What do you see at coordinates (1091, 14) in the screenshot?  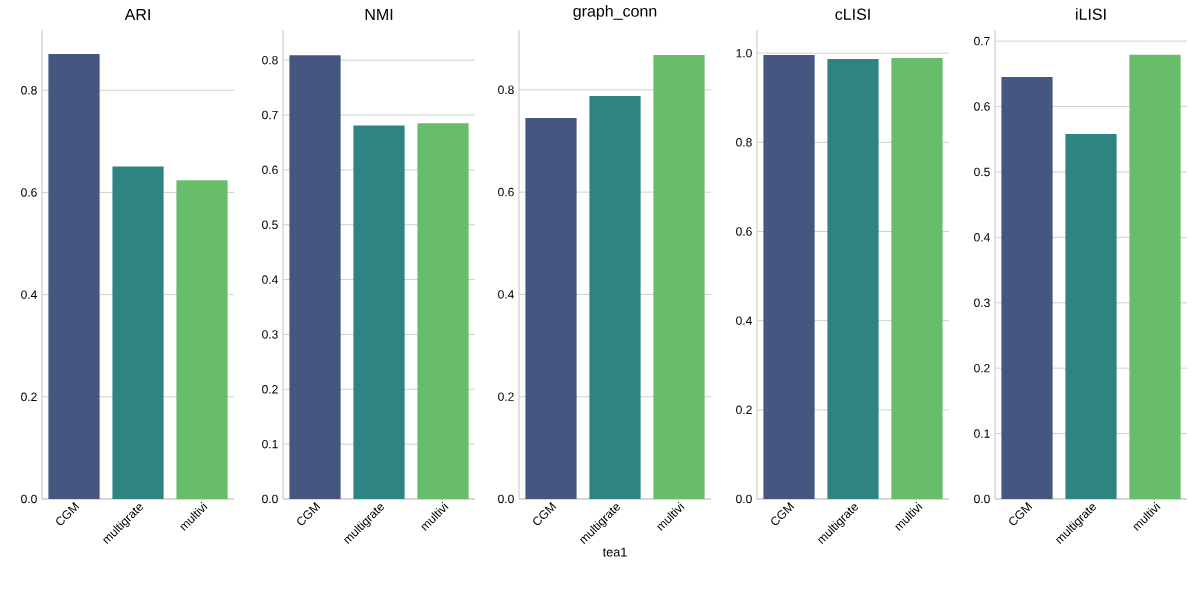 I see `chart-title: iLISI` at bounding box center [1091, 14].